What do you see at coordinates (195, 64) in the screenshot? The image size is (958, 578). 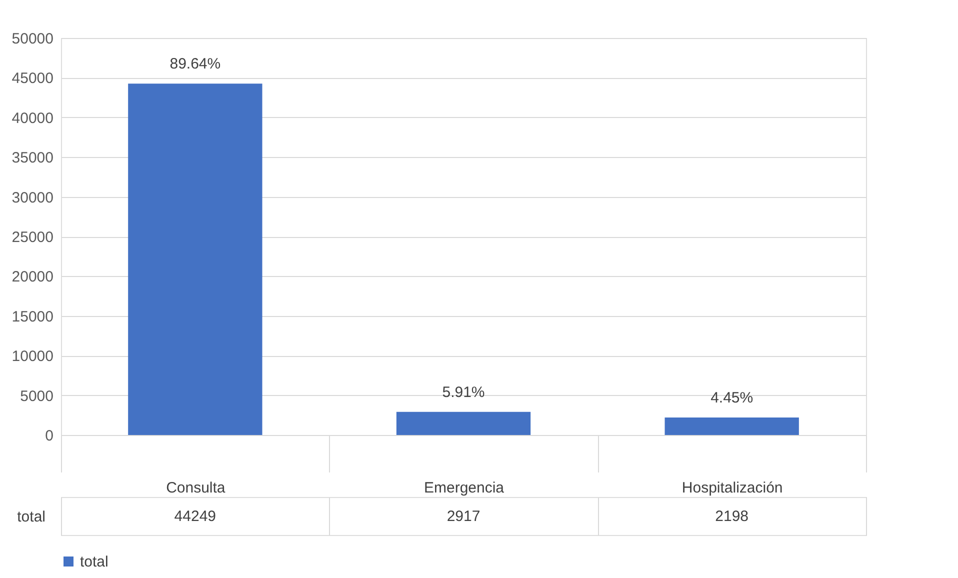 I see `annotation: 89.64%` at bounding box center [195, 64].